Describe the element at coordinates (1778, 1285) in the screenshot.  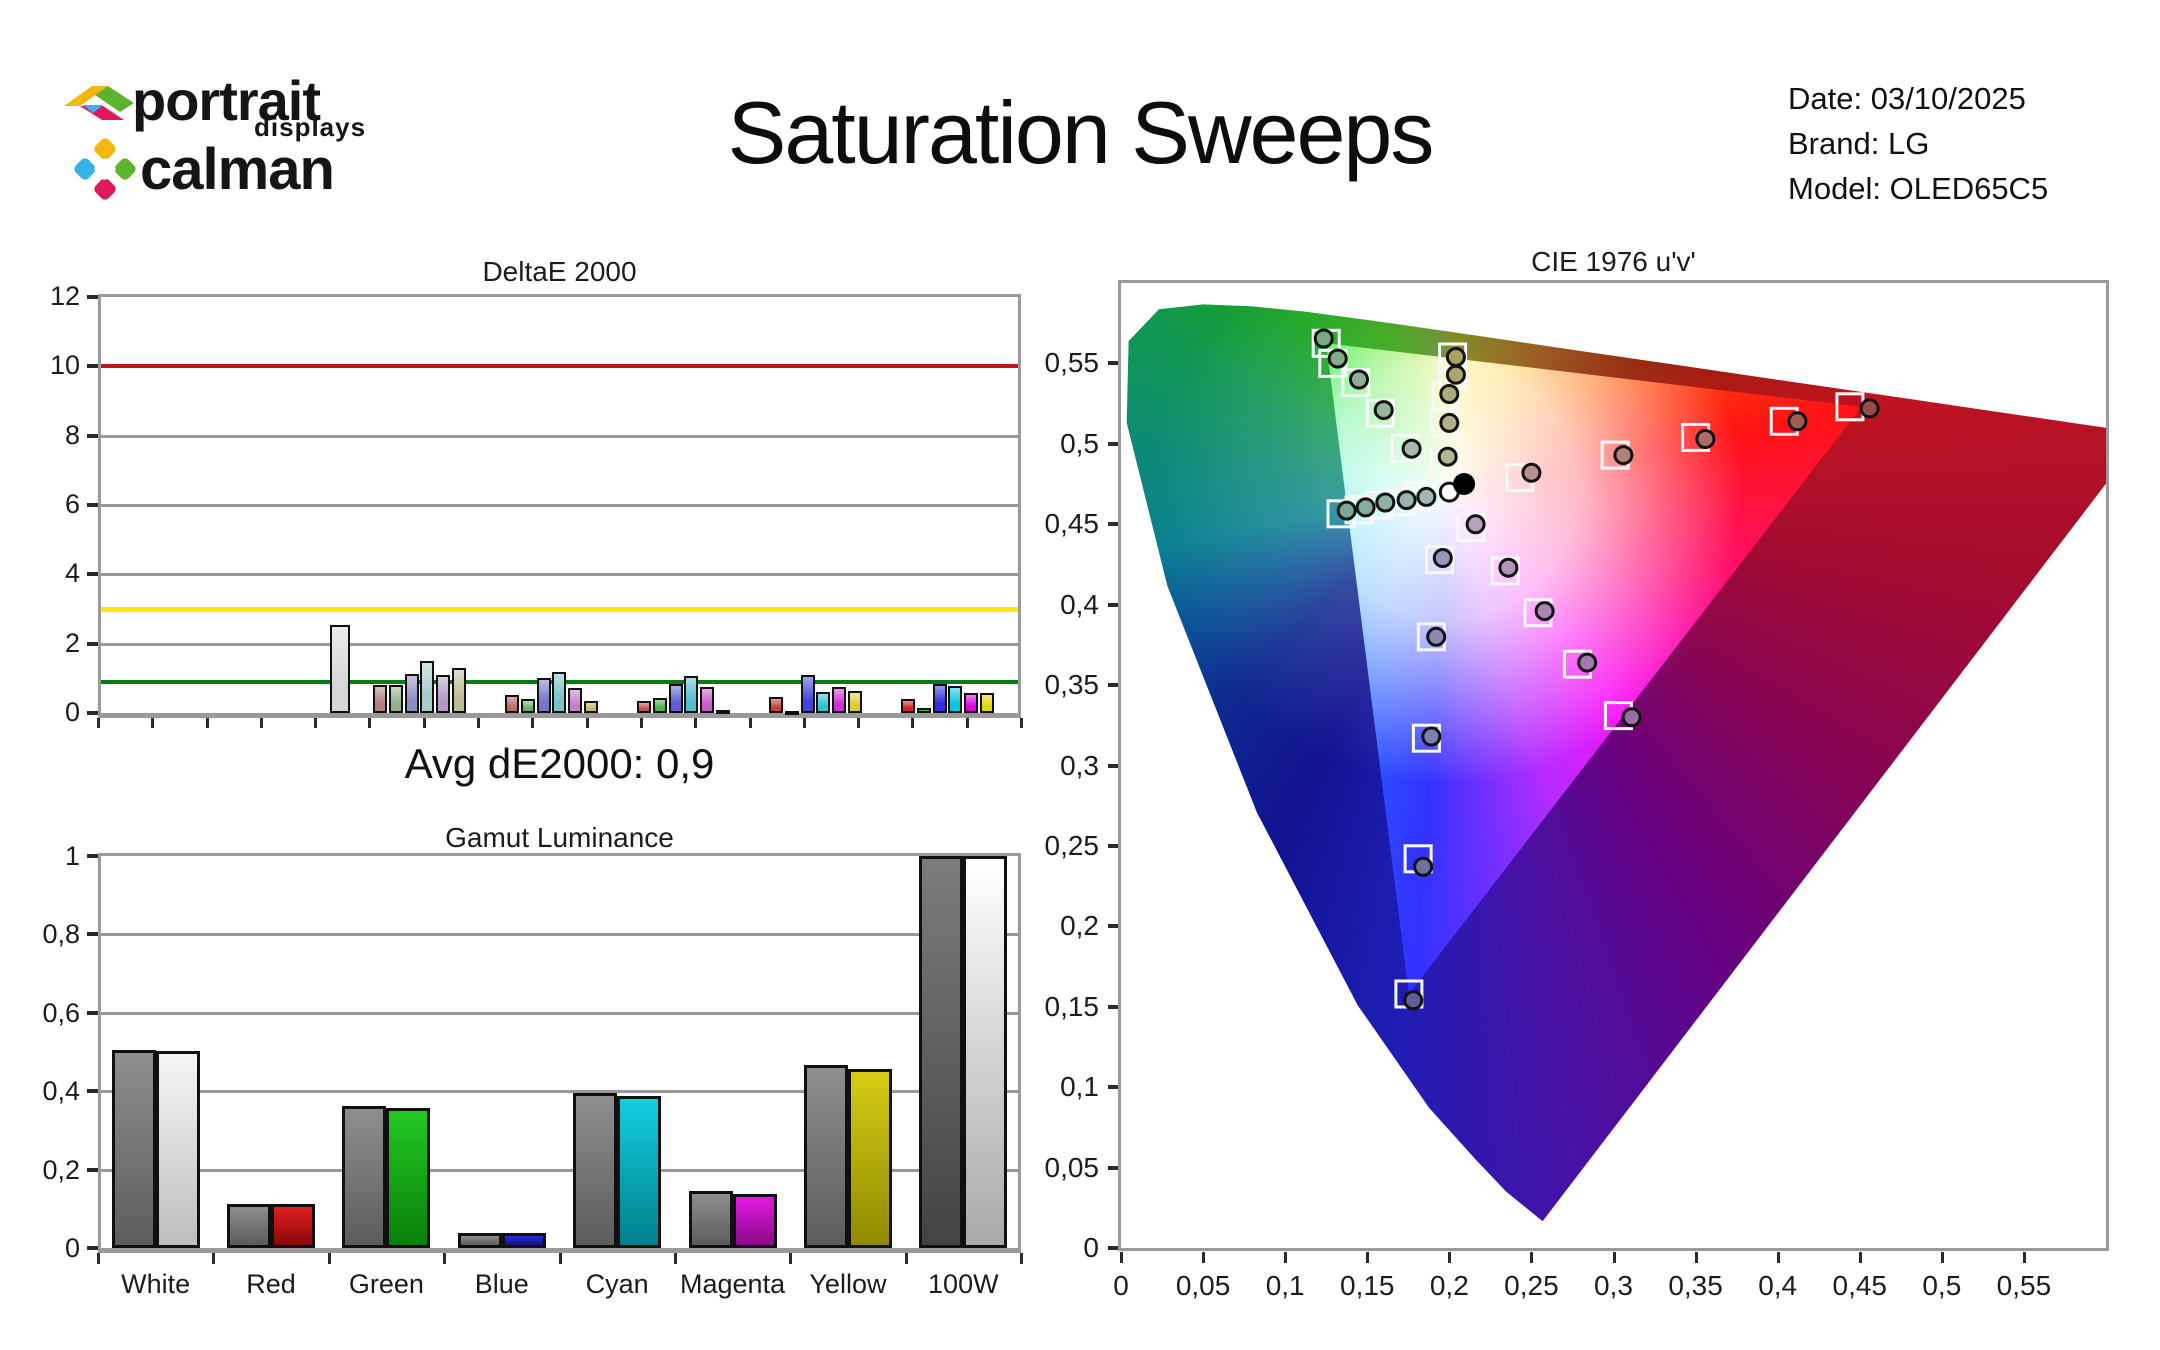
I see `cie-x-tick-label: 0,4` at that location.